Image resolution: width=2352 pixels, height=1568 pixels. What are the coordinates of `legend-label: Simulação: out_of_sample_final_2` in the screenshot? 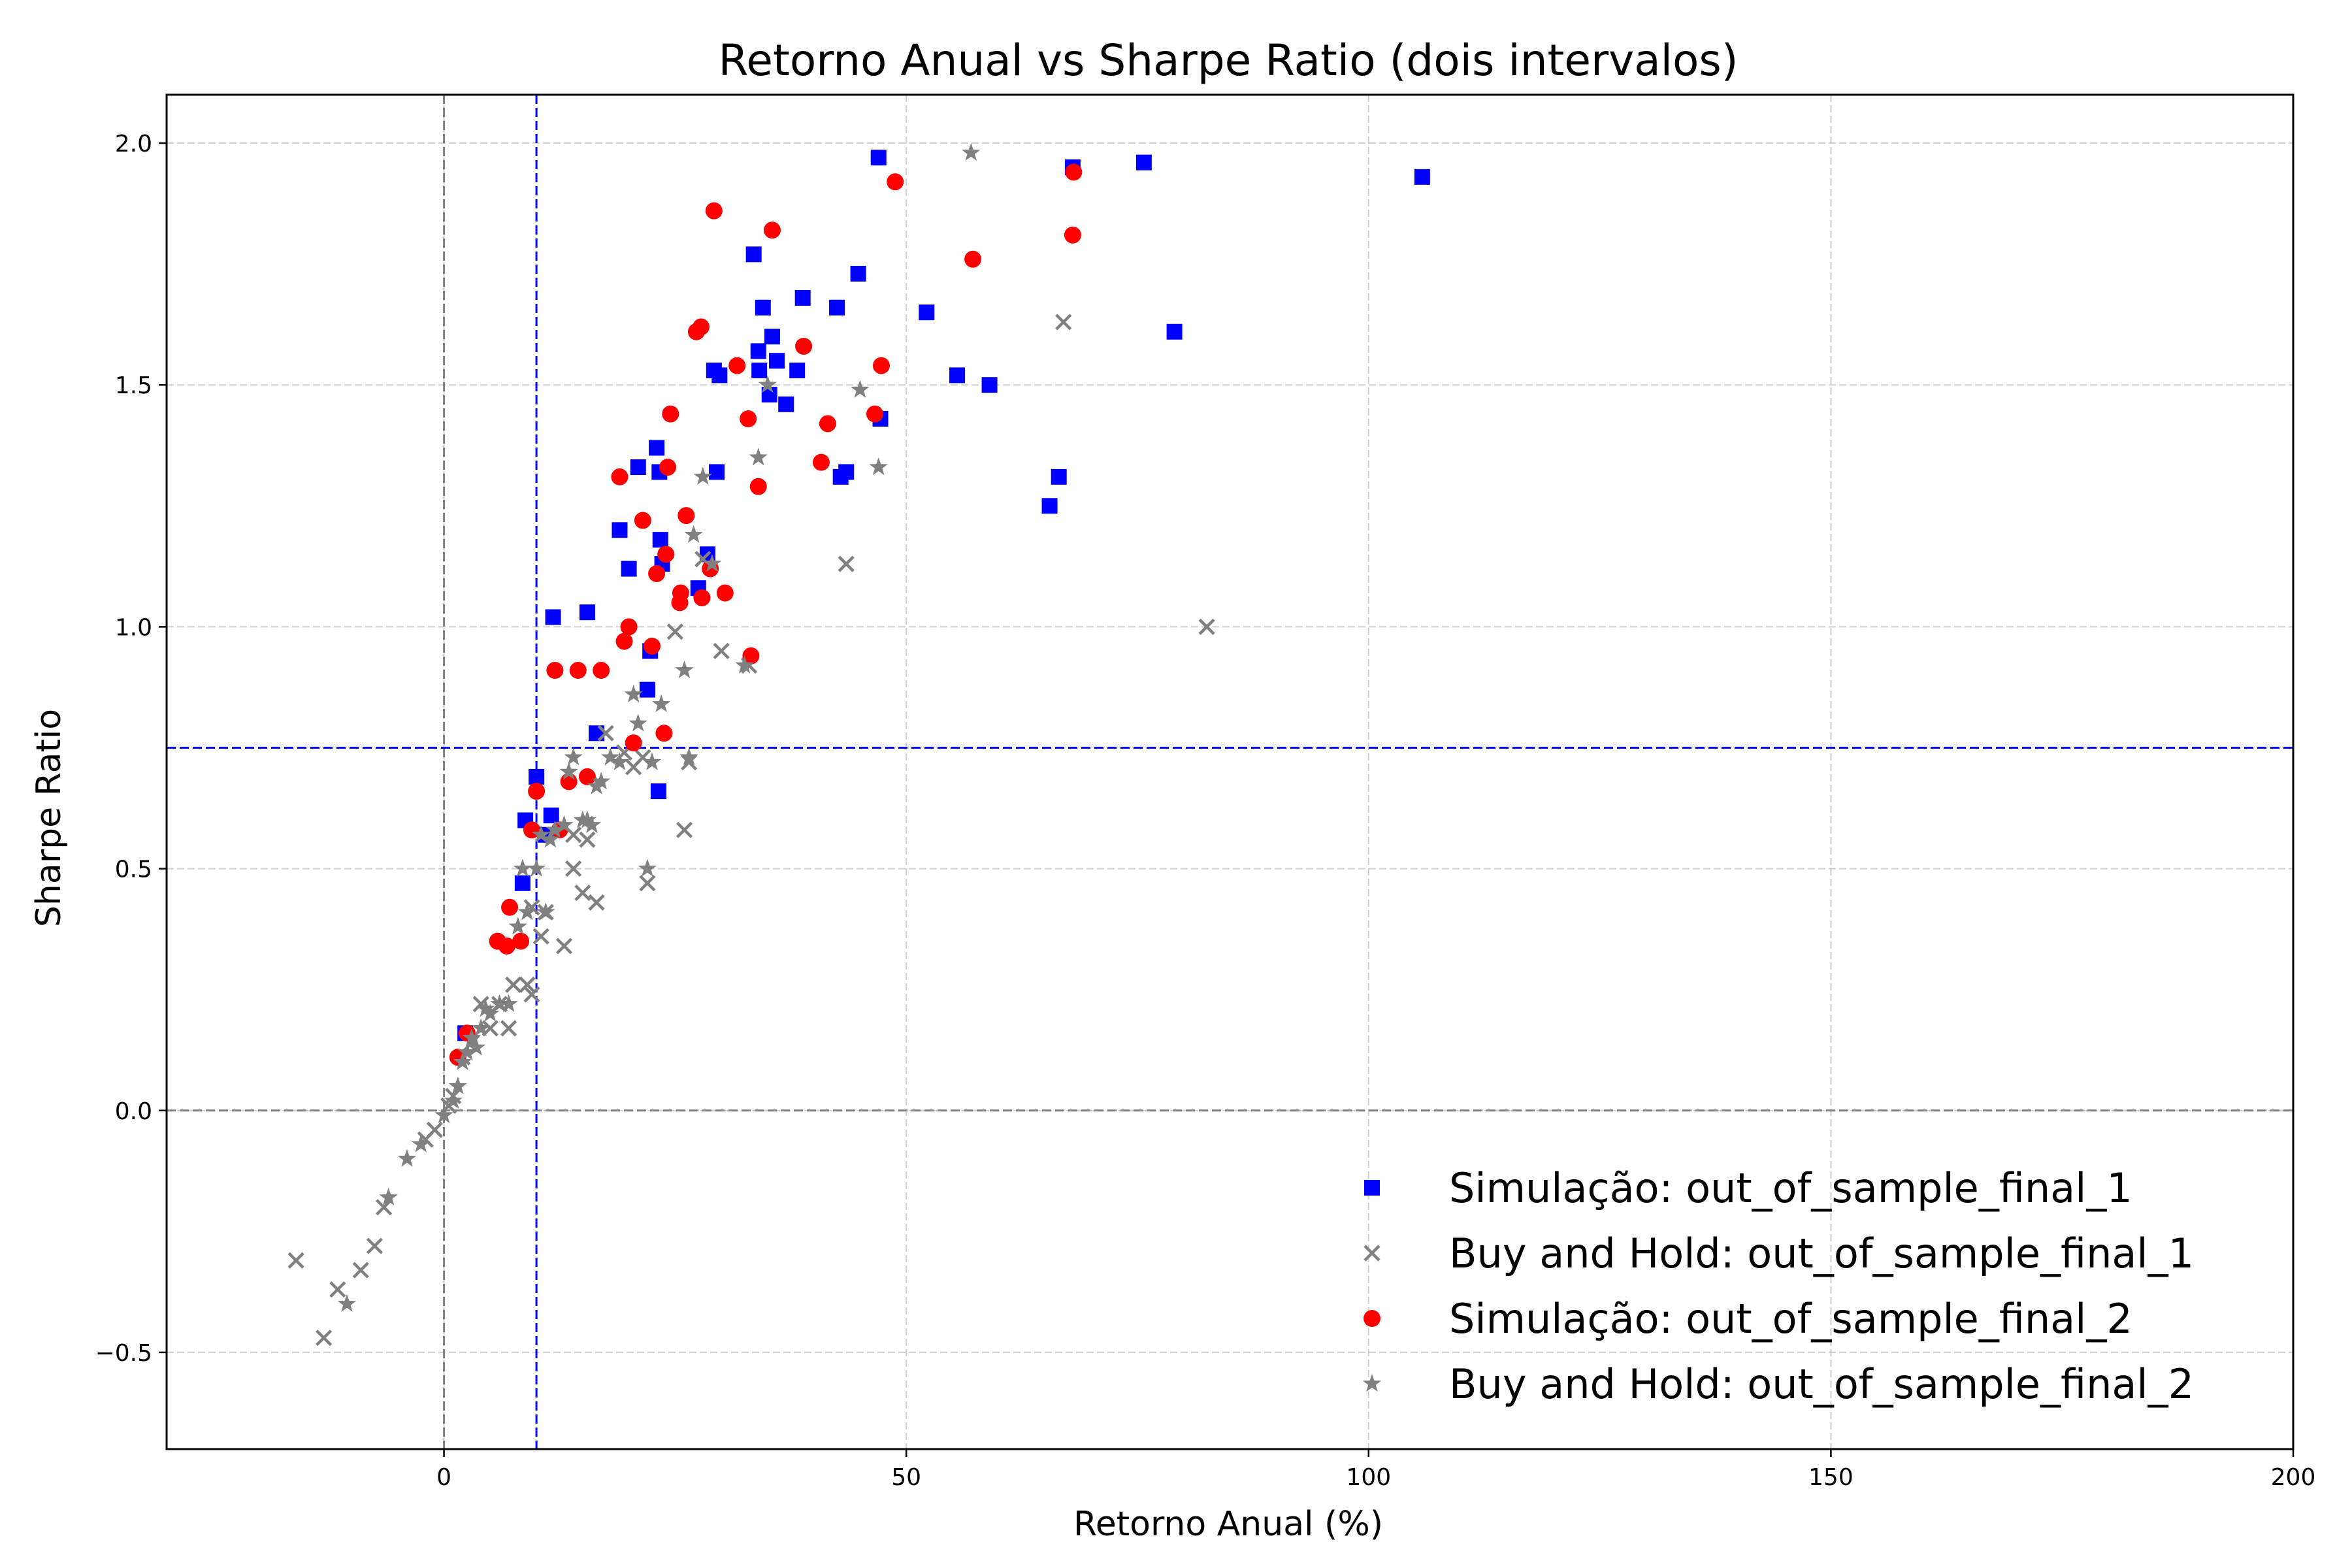 It's located at (1790, 1319).